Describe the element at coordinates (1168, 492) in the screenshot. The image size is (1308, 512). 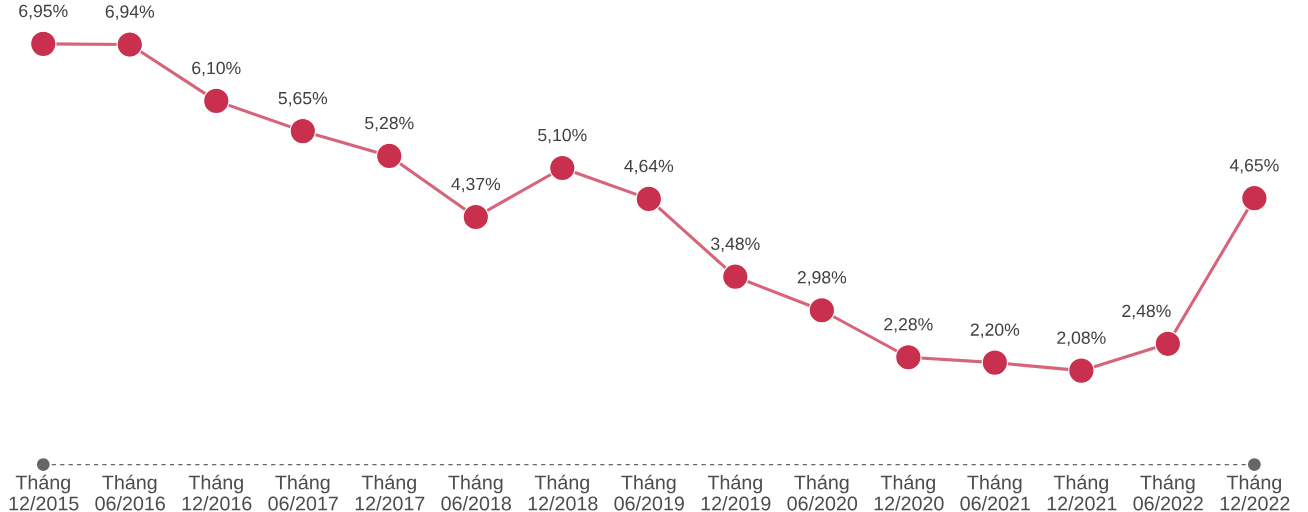
I see `x-tick-label: Tháng 06/2022` at that location.